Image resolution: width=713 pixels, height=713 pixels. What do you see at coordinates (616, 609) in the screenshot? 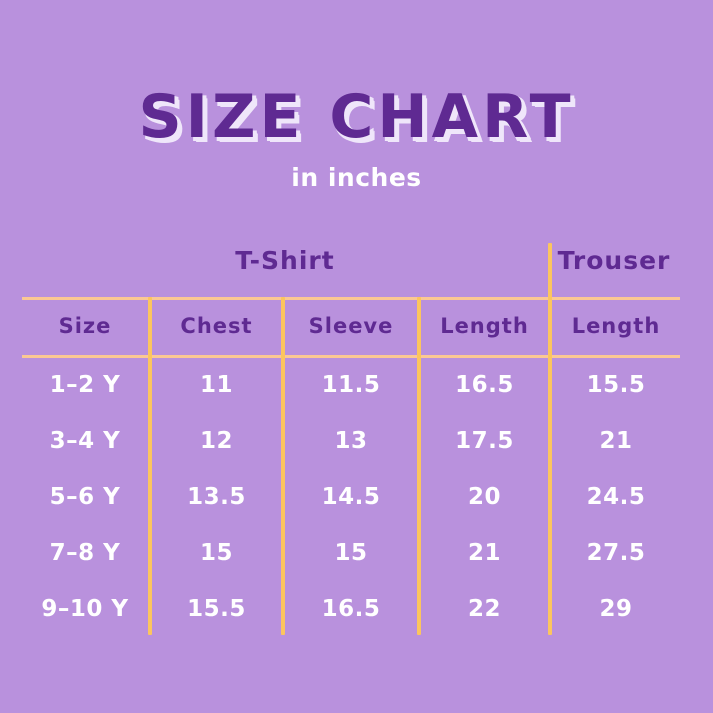
I see `cell-trouser-length: 29` at bounding box center [616, 609].